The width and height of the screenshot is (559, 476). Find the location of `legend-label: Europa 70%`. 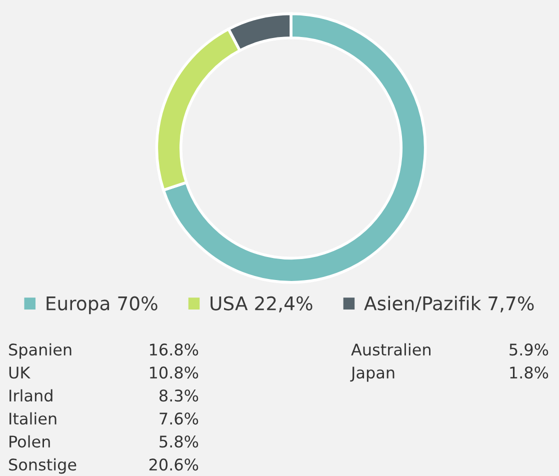

legend-label: Europa 70% is located at coordinates (102, 305).